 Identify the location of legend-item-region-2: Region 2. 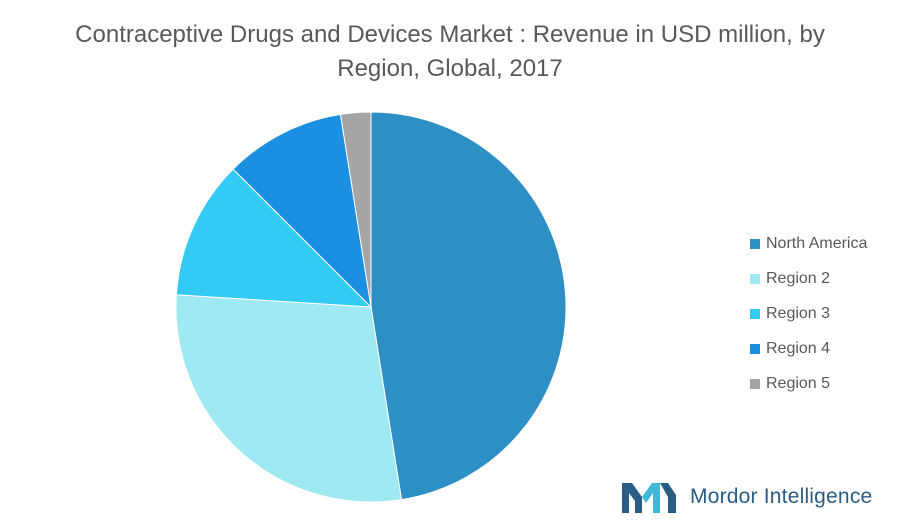
(808, 278).